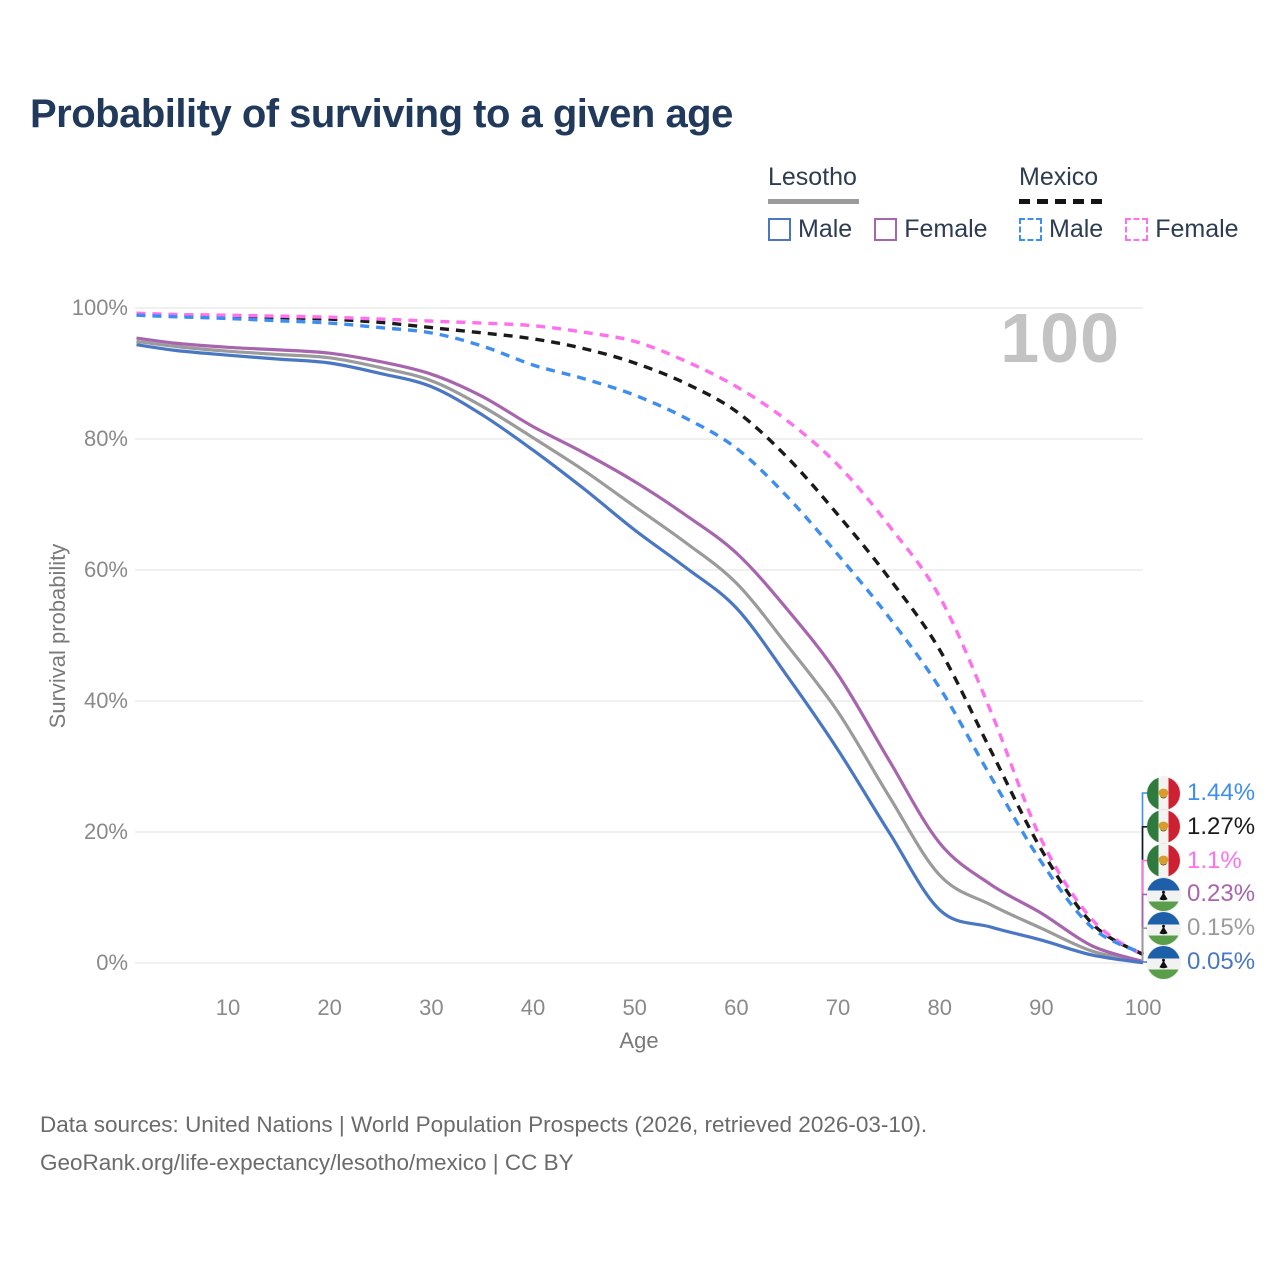 The height and width of the screenshot is (1280, 1280). What do you see at coordinates (105, 831) in the screenshot?
I see `y-tick-20%: 20%` at bounding box center [105, 831].